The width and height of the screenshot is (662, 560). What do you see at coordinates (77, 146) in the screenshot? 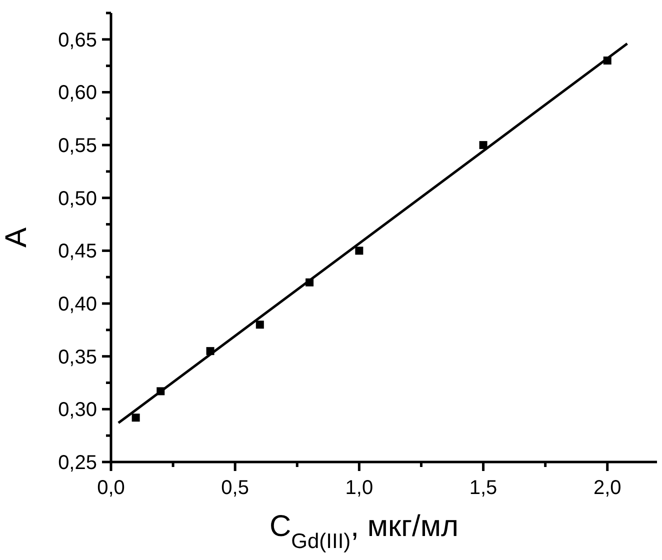
I see `y-tick-label: 0,55` at bounding box center [77, 146].